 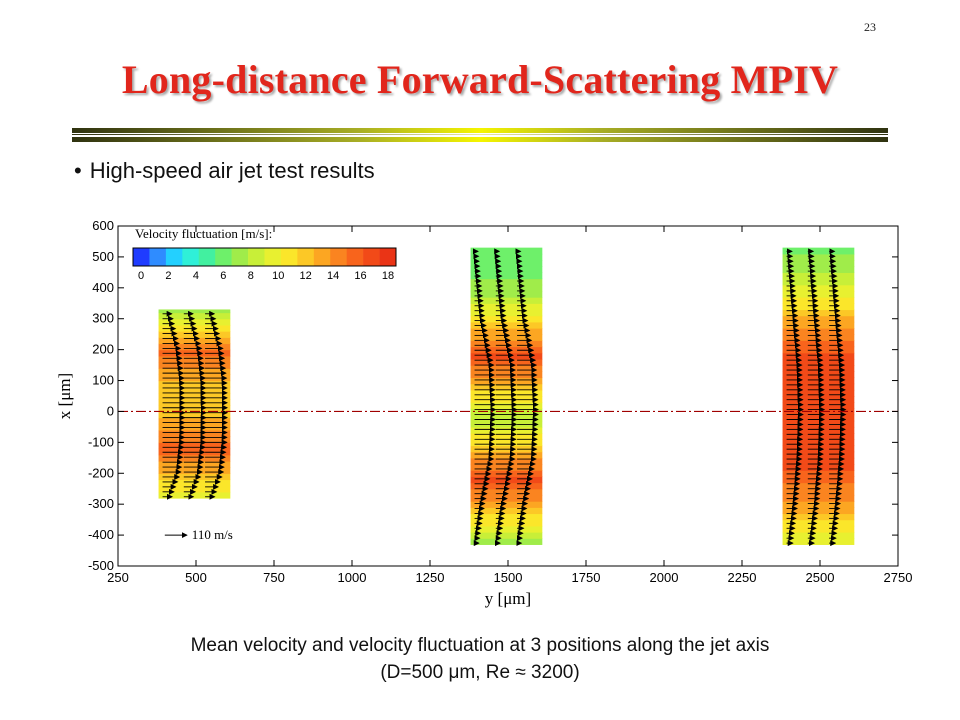 I want to click on x-tick-label: 2250, so click(x=742, y=577).